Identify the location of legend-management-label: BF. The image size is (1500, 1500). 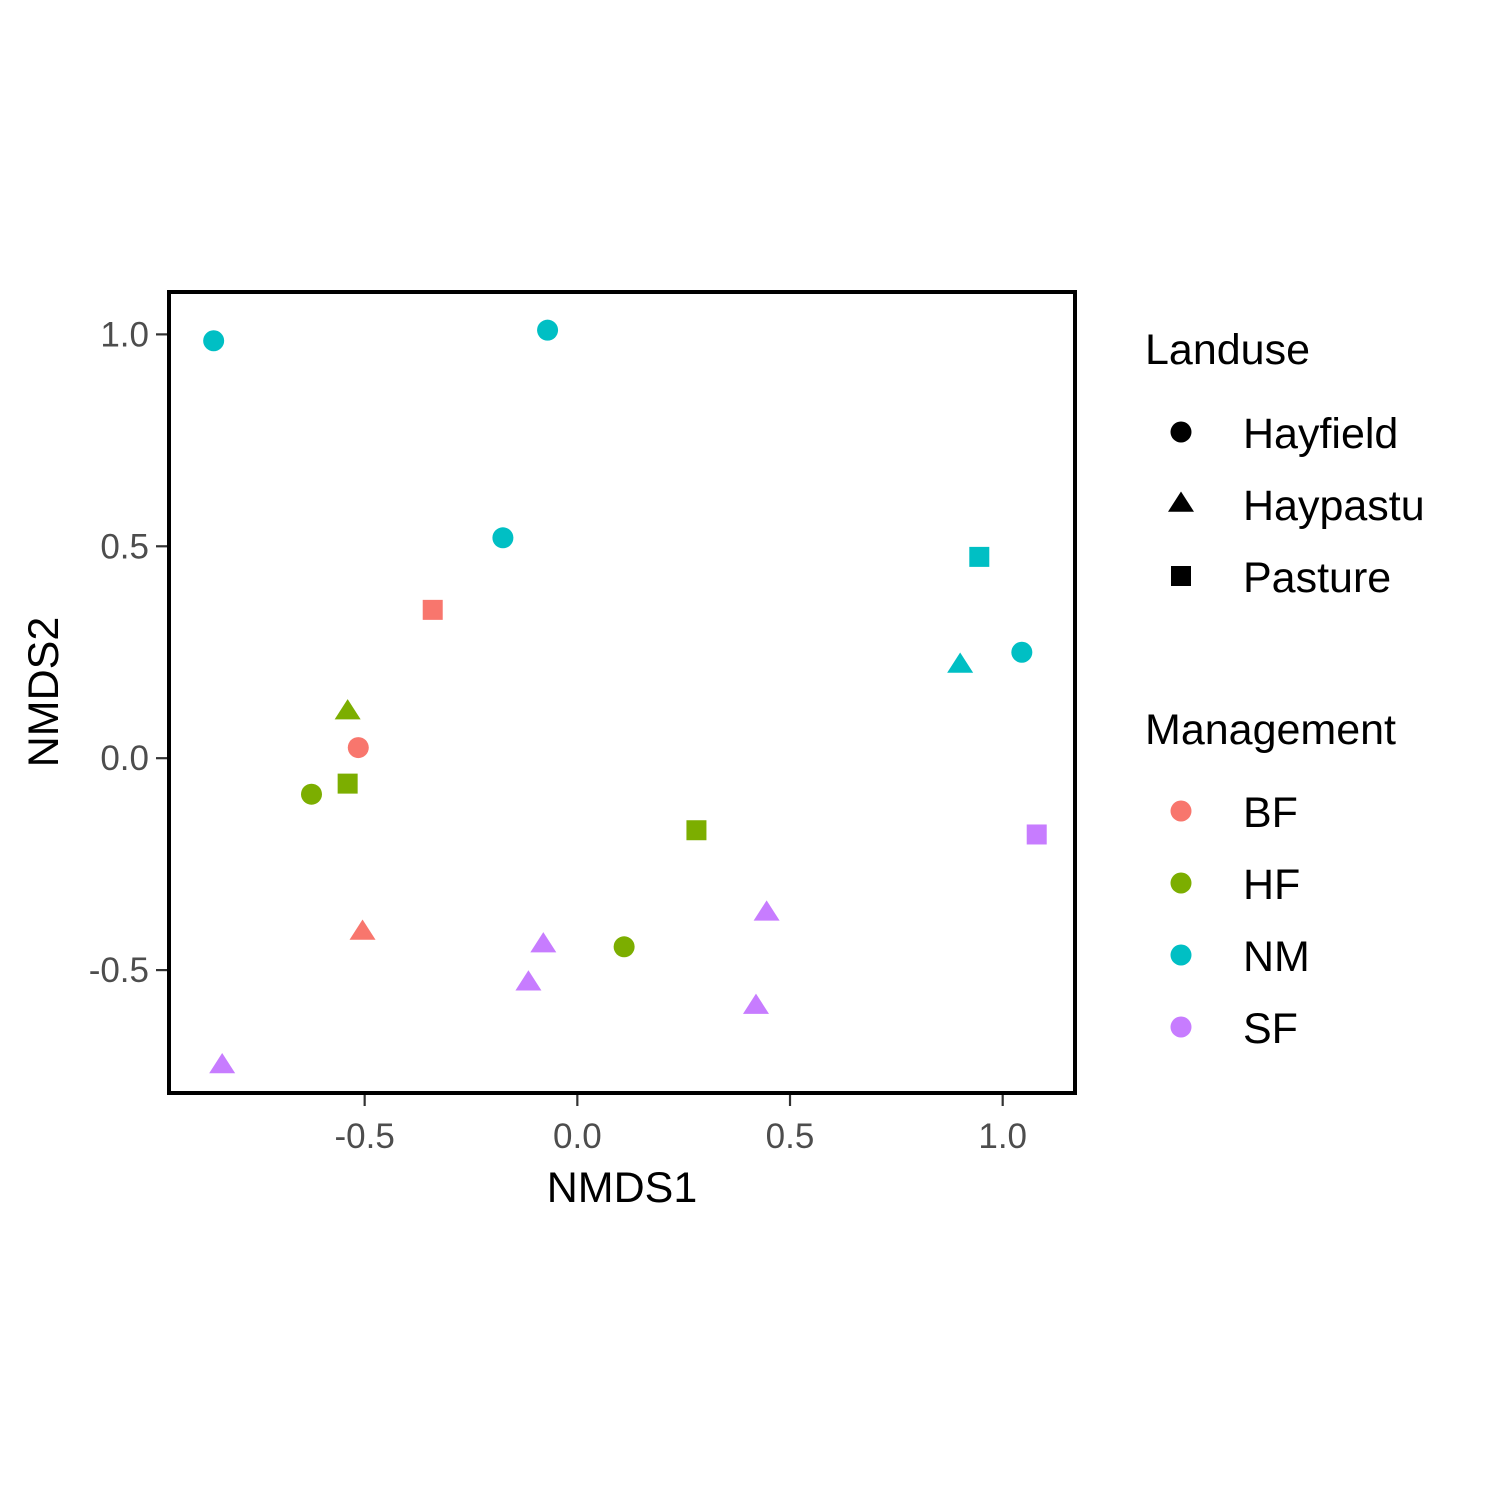
(1270, 813).